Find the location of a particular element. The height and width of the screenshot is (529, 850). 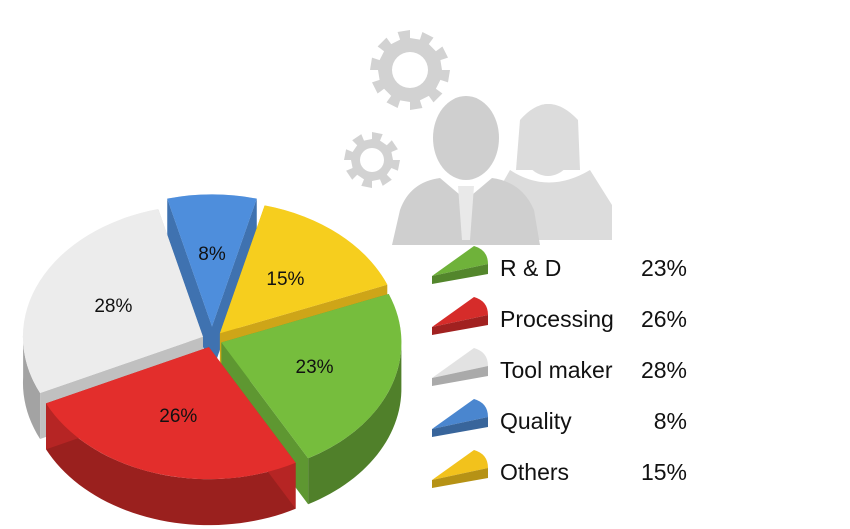

legend-label: R & D is located at coordinates (530, 268).